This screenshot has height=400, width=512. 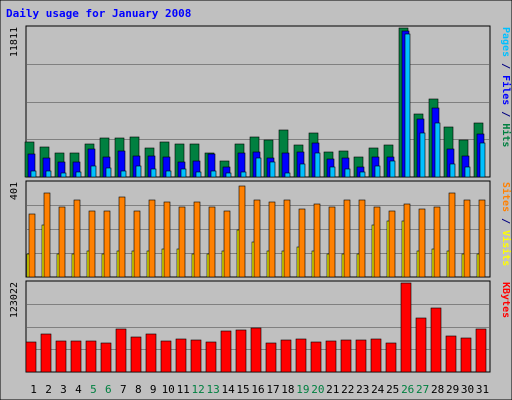 I want to click on x-tick-label-day-21: 21, so click(x=332, y=389).